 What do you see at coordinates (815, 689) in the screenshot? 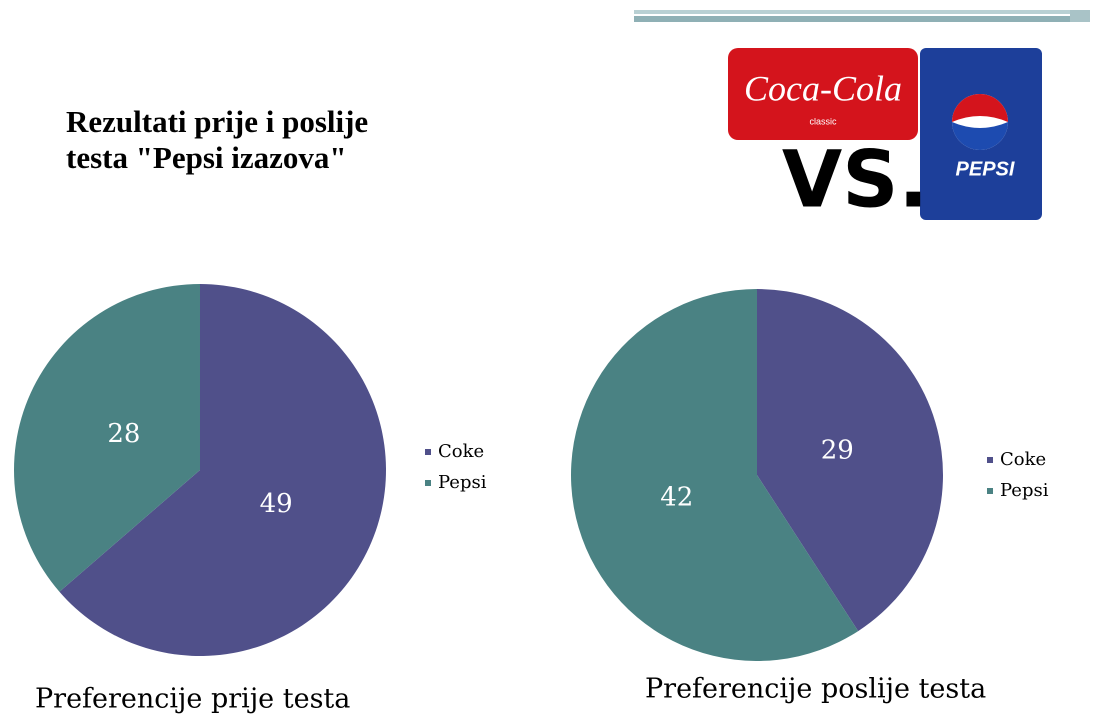
I see `chart-title: Preferencije poslije testa` at bounding box center [815, 689].